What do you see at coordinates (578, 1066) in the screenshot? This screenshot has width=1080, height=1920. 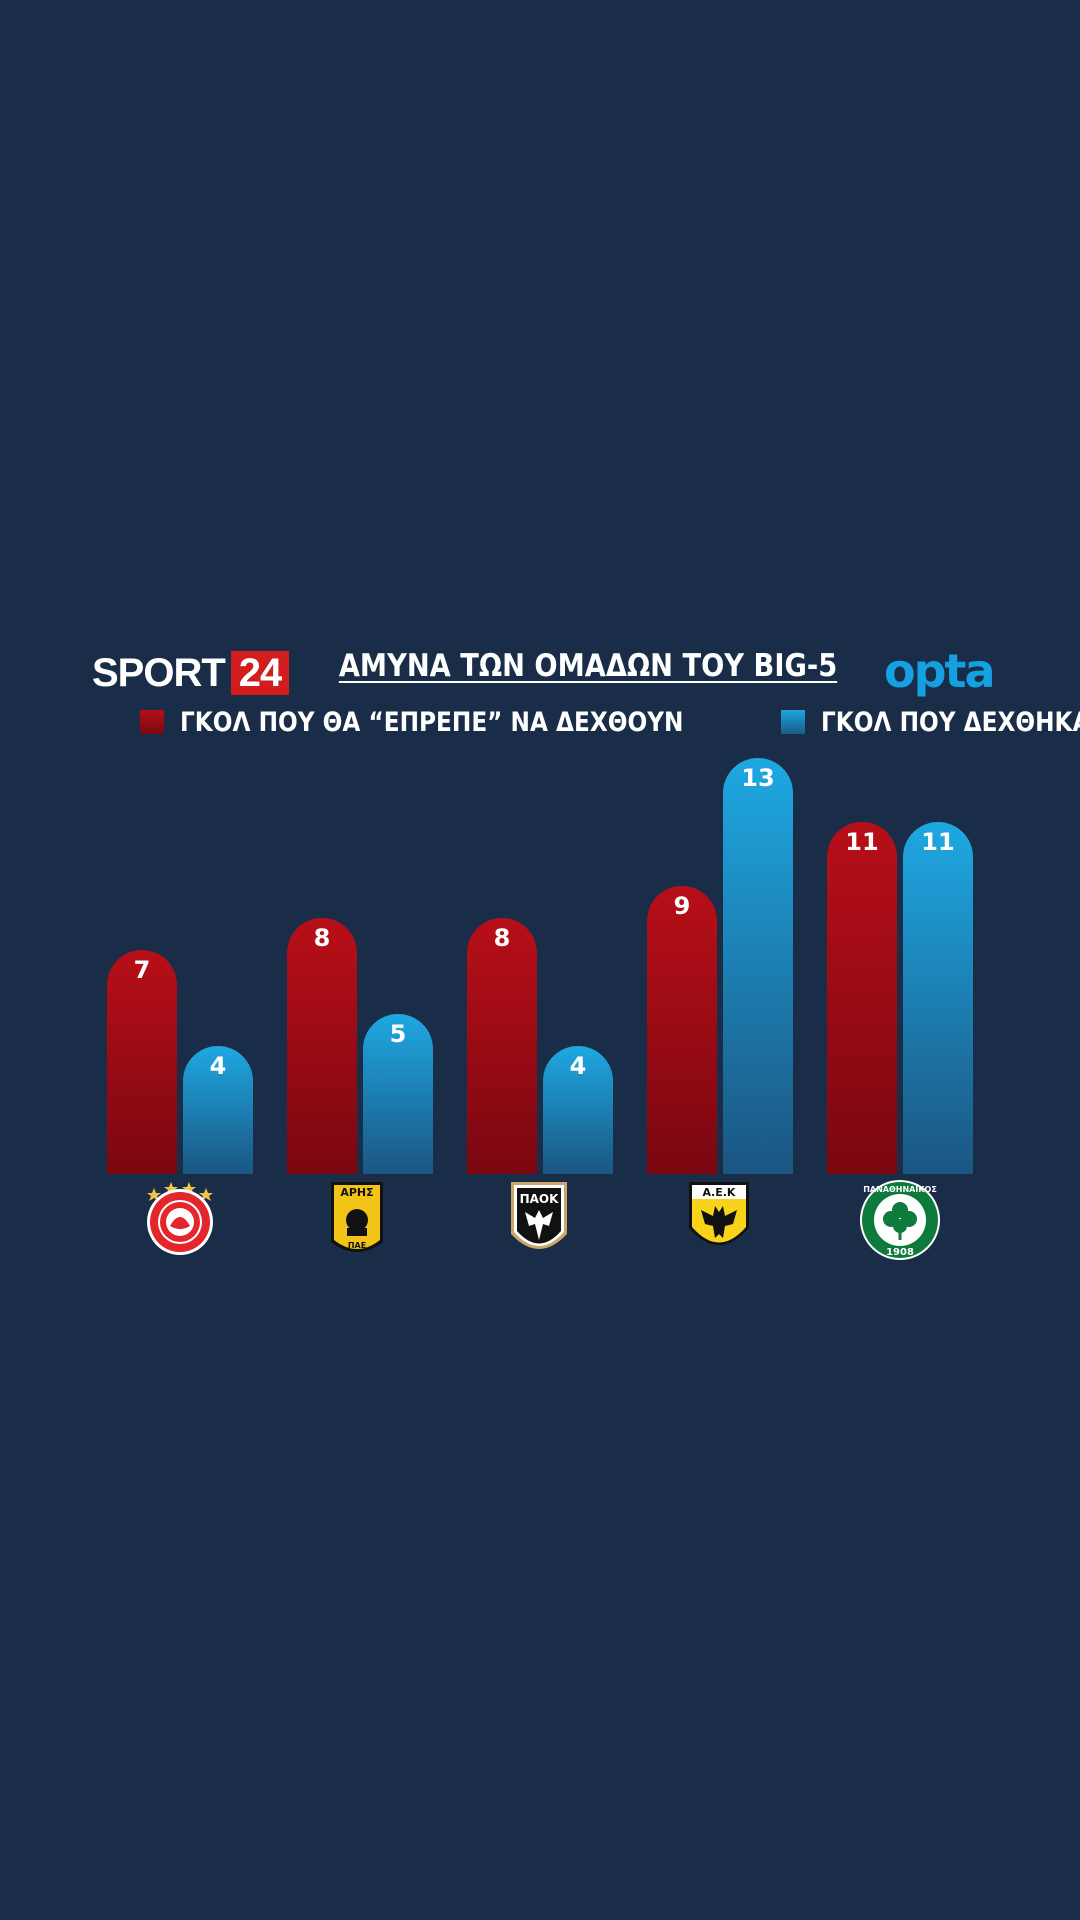 I see `bar-label-conceded-3: 4` at bounding box center [578, 1066].